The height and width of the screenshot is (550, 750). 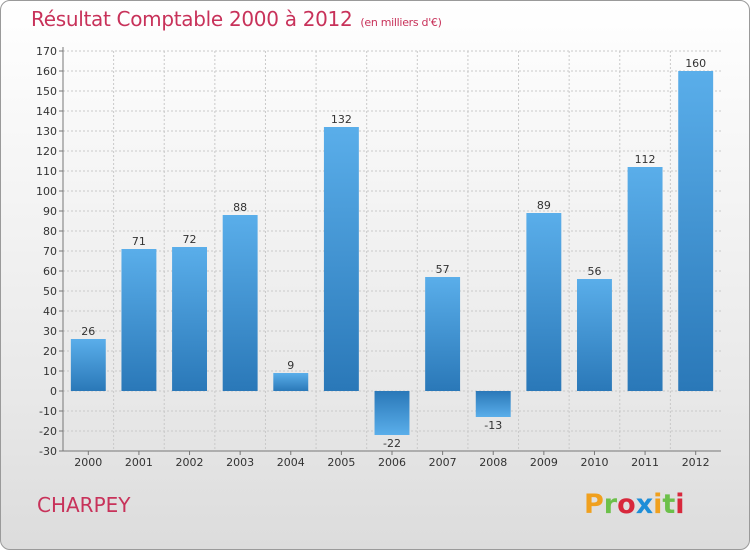 I want to click on data-label: 89, so click(x=544, y=205).